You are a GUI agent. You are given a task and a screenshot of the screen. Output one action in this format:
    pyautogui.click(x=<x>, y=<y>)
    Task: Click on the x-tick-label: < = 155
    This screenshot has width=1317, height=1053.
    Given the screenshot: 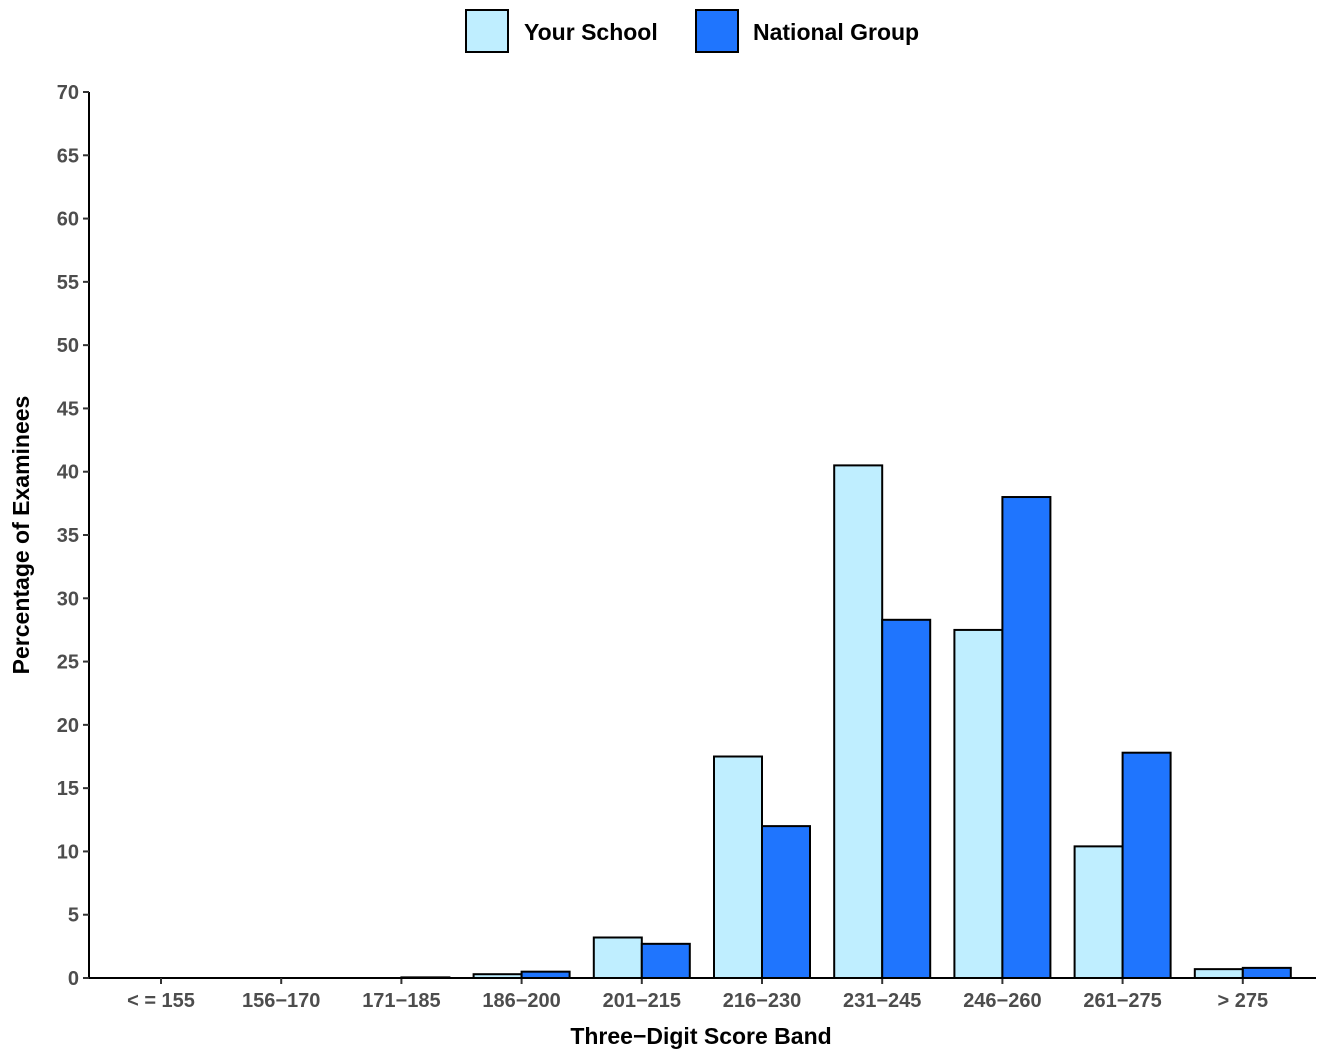 What is the action you would take?
    pyautogui.click(x=161, y=1001)
    